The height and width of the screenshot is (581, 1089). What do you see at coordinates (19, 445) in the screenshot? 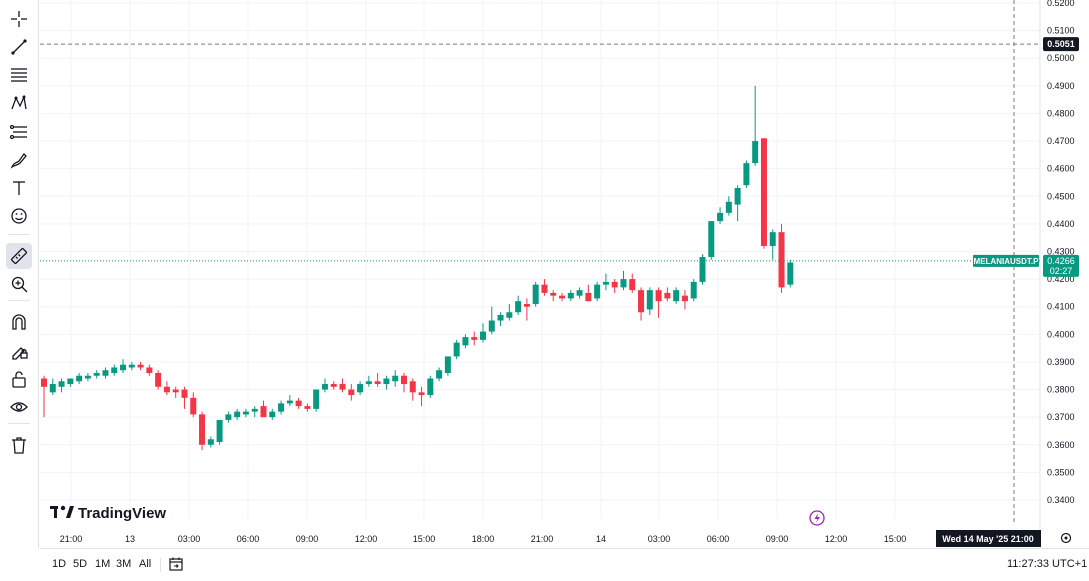
I see `trash-icon` at bounding box center [19, 445].